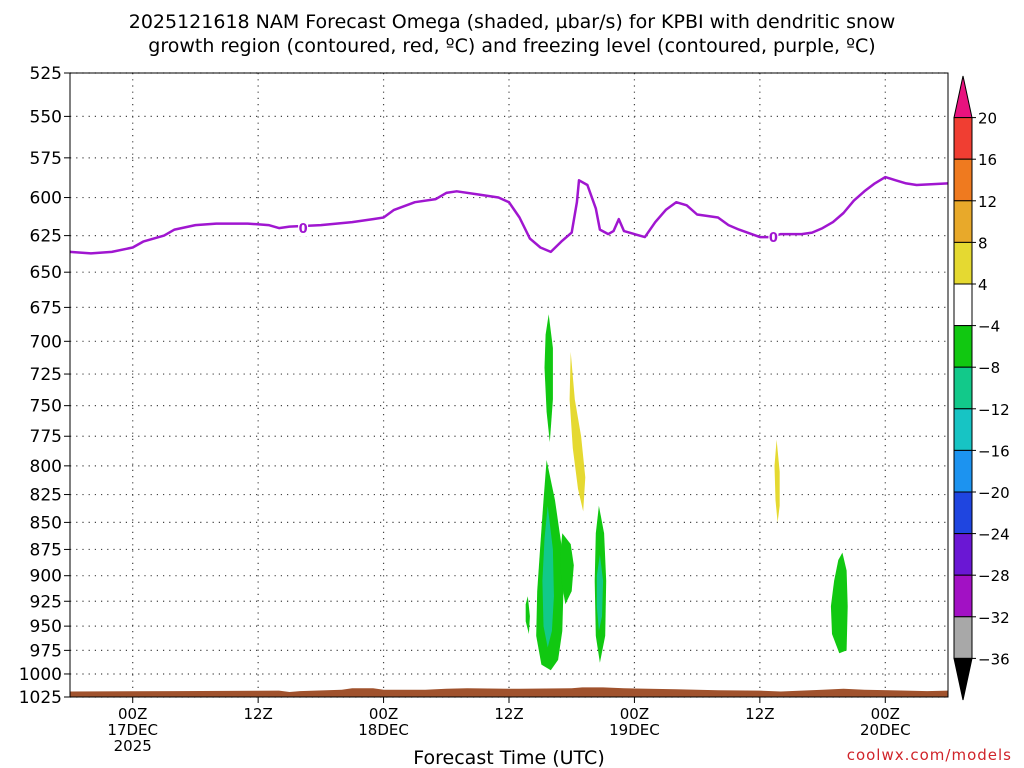 This screenshot has height=768, width=1024. Describe the element at coordinates (994, 618) in the screenshot. I see `colorbar-label: −32` at that location.